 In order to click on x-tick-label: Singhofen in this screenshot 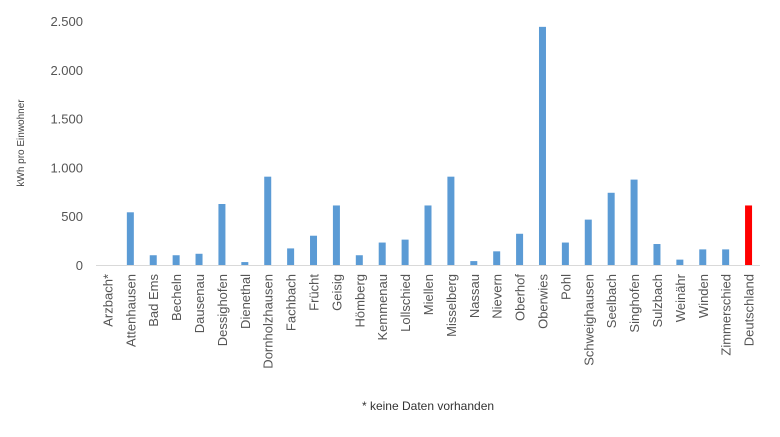, I will do `click(634, 303)`.